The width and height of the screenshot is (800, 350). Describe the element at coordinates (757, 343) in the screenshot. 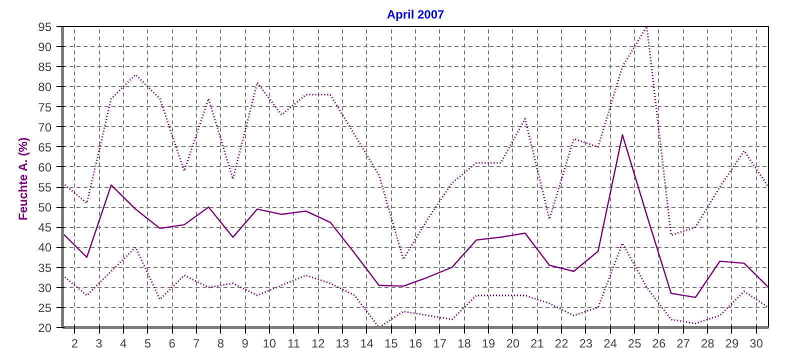

I see `x-tick-label: 30` at that location.